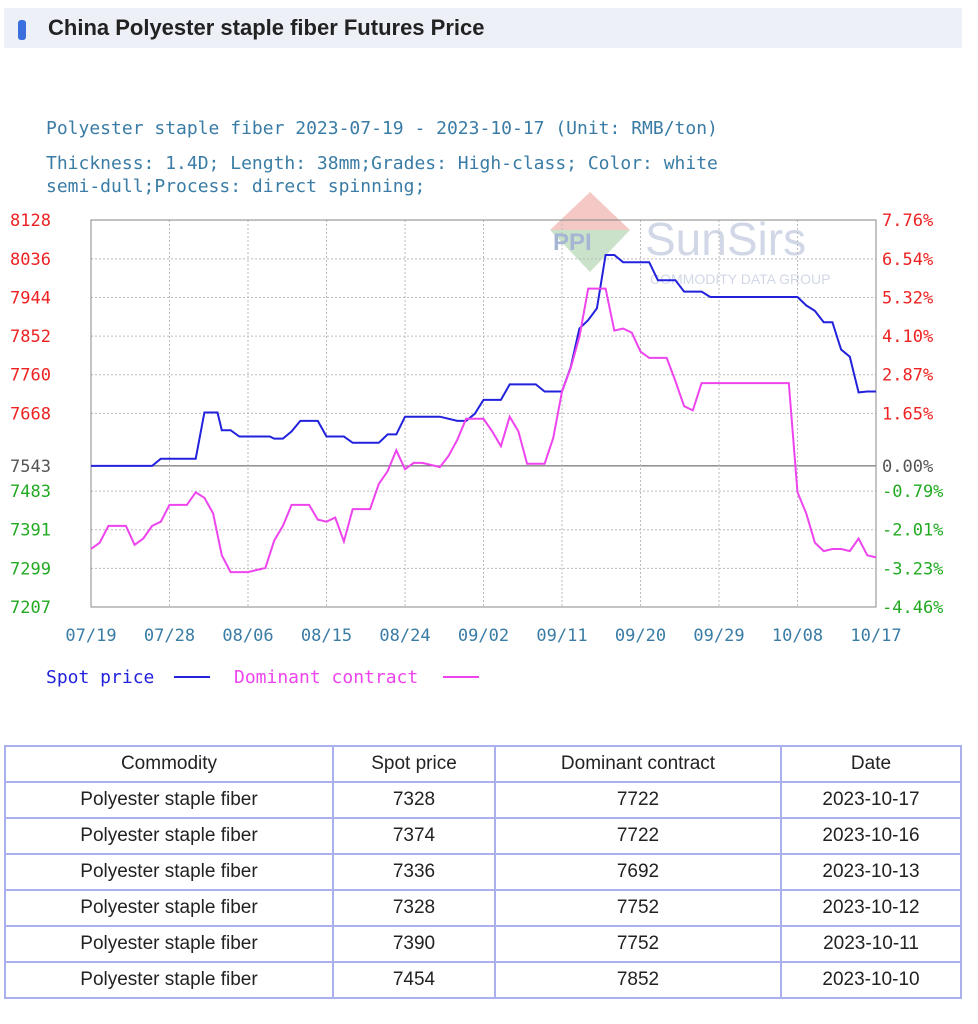 This screenshot has width=978, height=1024. I want to click on y-left-tick-label: 8036, so click(30, 260).